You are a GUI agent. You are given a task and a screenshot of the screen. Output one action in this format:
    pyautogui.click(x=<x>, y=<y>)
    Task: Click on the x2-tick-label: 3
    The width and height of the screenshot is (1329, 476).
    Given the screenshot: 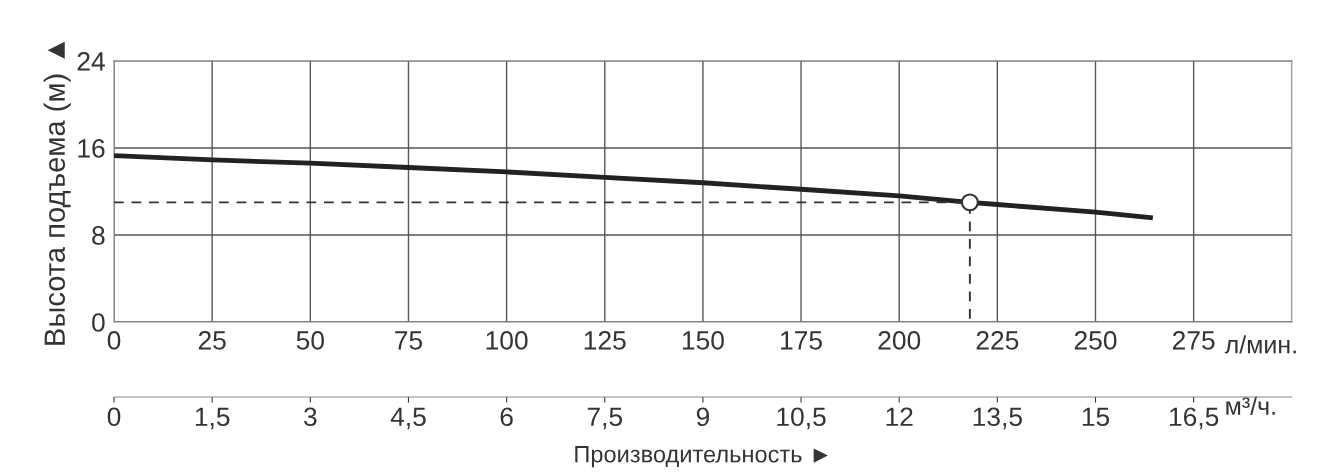 What is the action you would take?
    pyautogui.click(x=310, y=417)
    